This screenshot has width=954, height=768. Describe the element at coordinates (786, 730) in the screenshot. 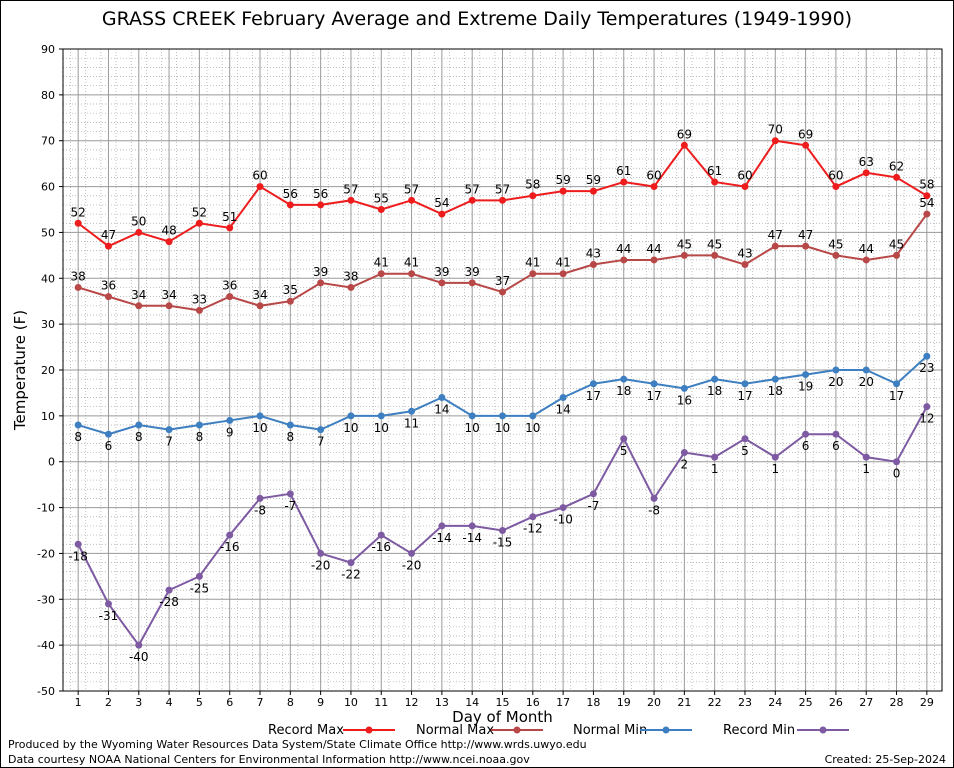

I see `legend-item-record-min: Record Min` at that location.